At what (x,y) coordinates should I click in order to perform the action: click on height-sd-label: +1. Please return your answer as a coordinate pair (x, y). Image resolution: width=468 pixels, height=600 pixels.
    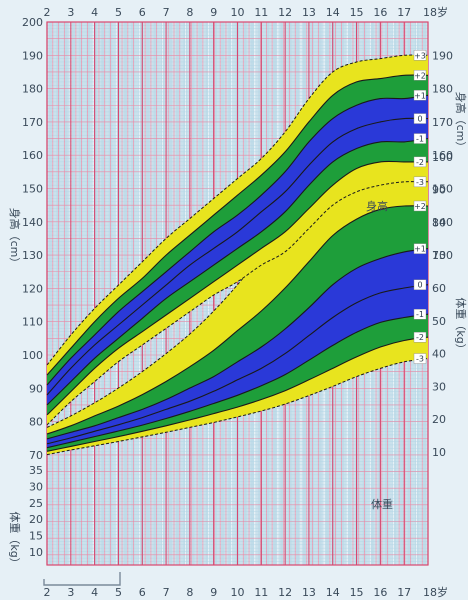
    Looking at the image, I should click on (420, 95).